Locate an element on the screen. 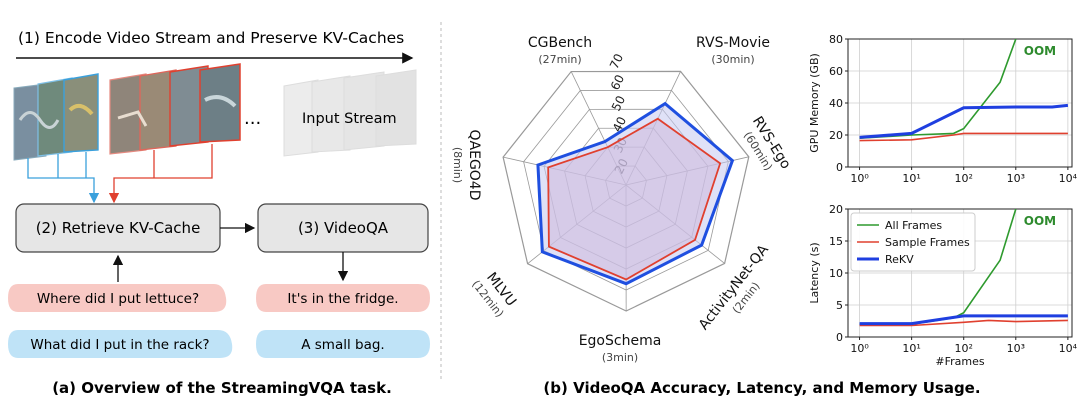  radar-axis-label: RVS-Movie is located at coordinates (733, 43).